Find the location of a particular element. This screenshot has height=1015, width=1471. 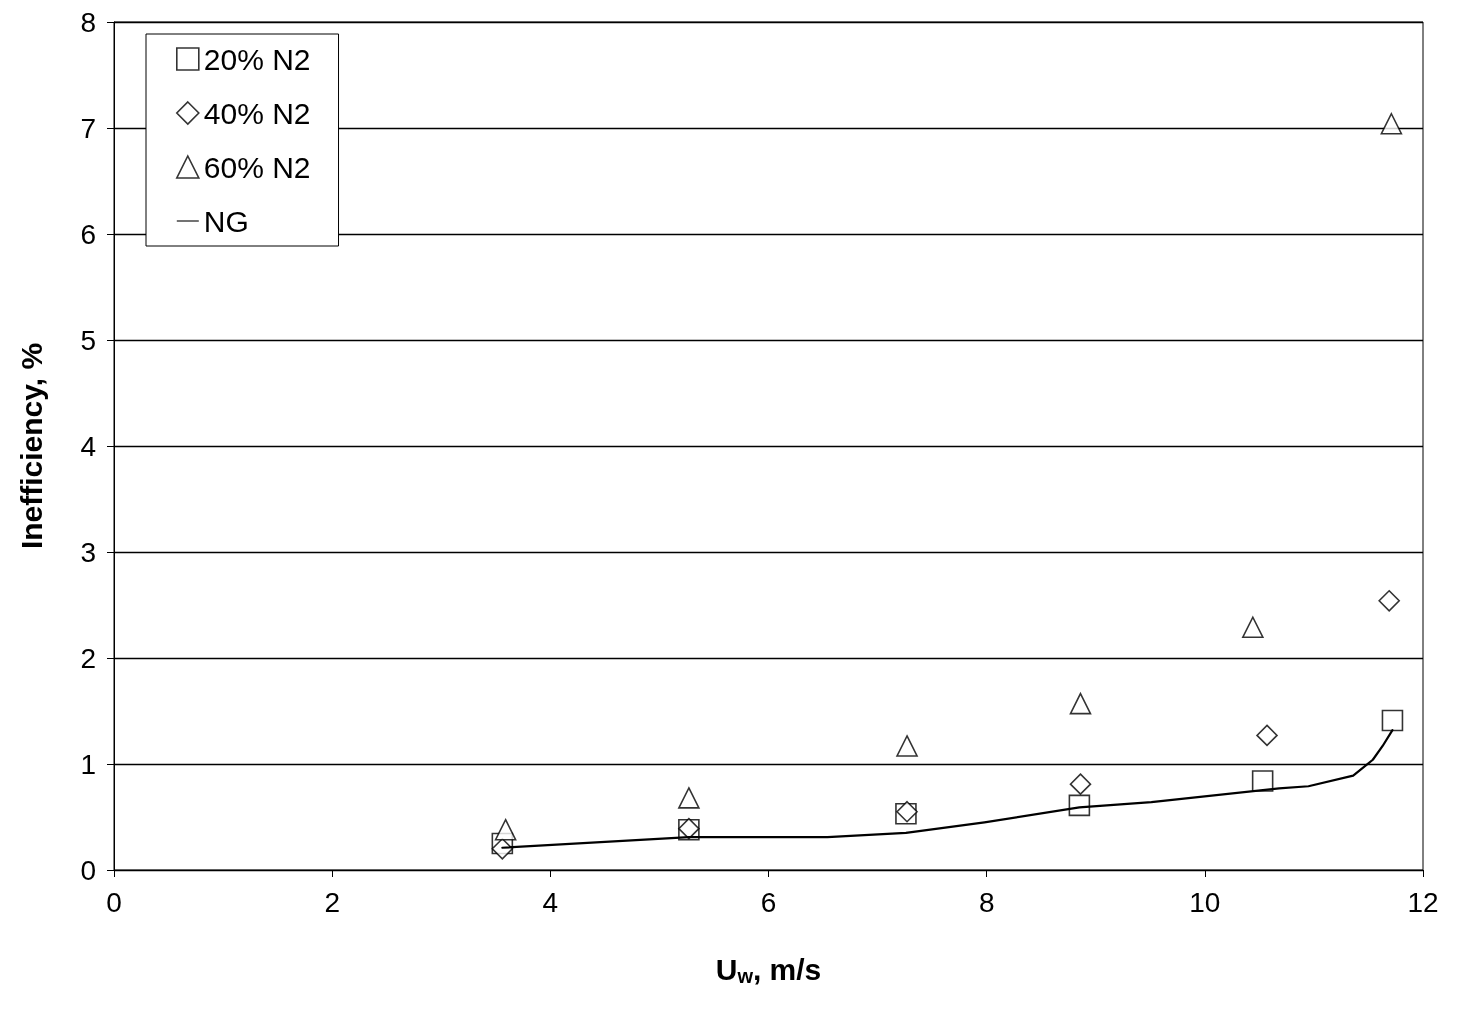

legend-label: NG is located at coordinates (226, 221).